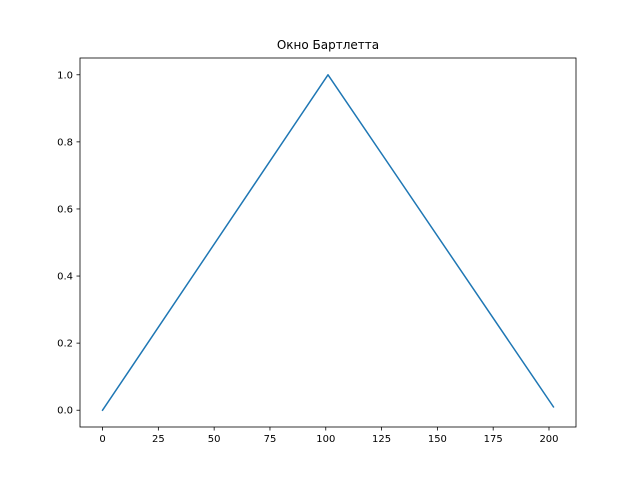 The height and width of the screenshot is (480, 640). Describe the element at coordinates (270, 439) in the screenshot. I see `x-tick-label-3: 75` at that location.